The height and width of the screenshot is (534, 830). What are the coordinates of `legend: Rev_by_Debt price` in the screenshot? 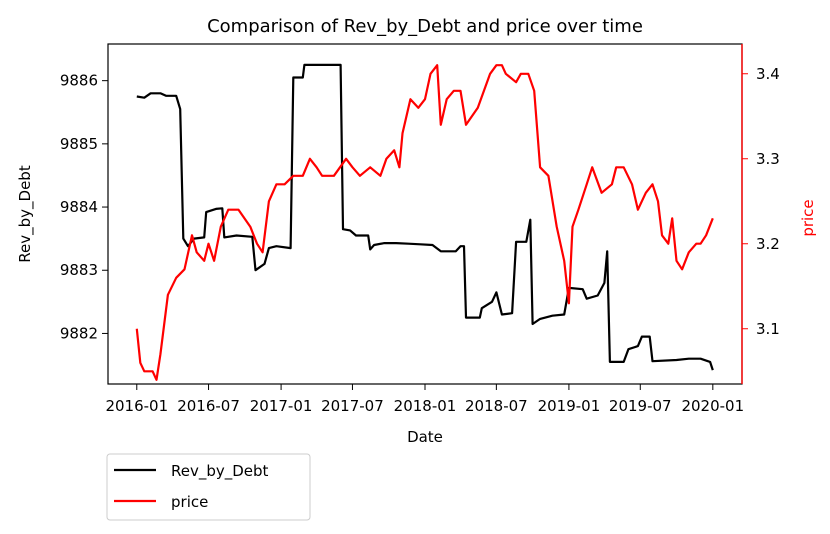 It's located at (208, 487).